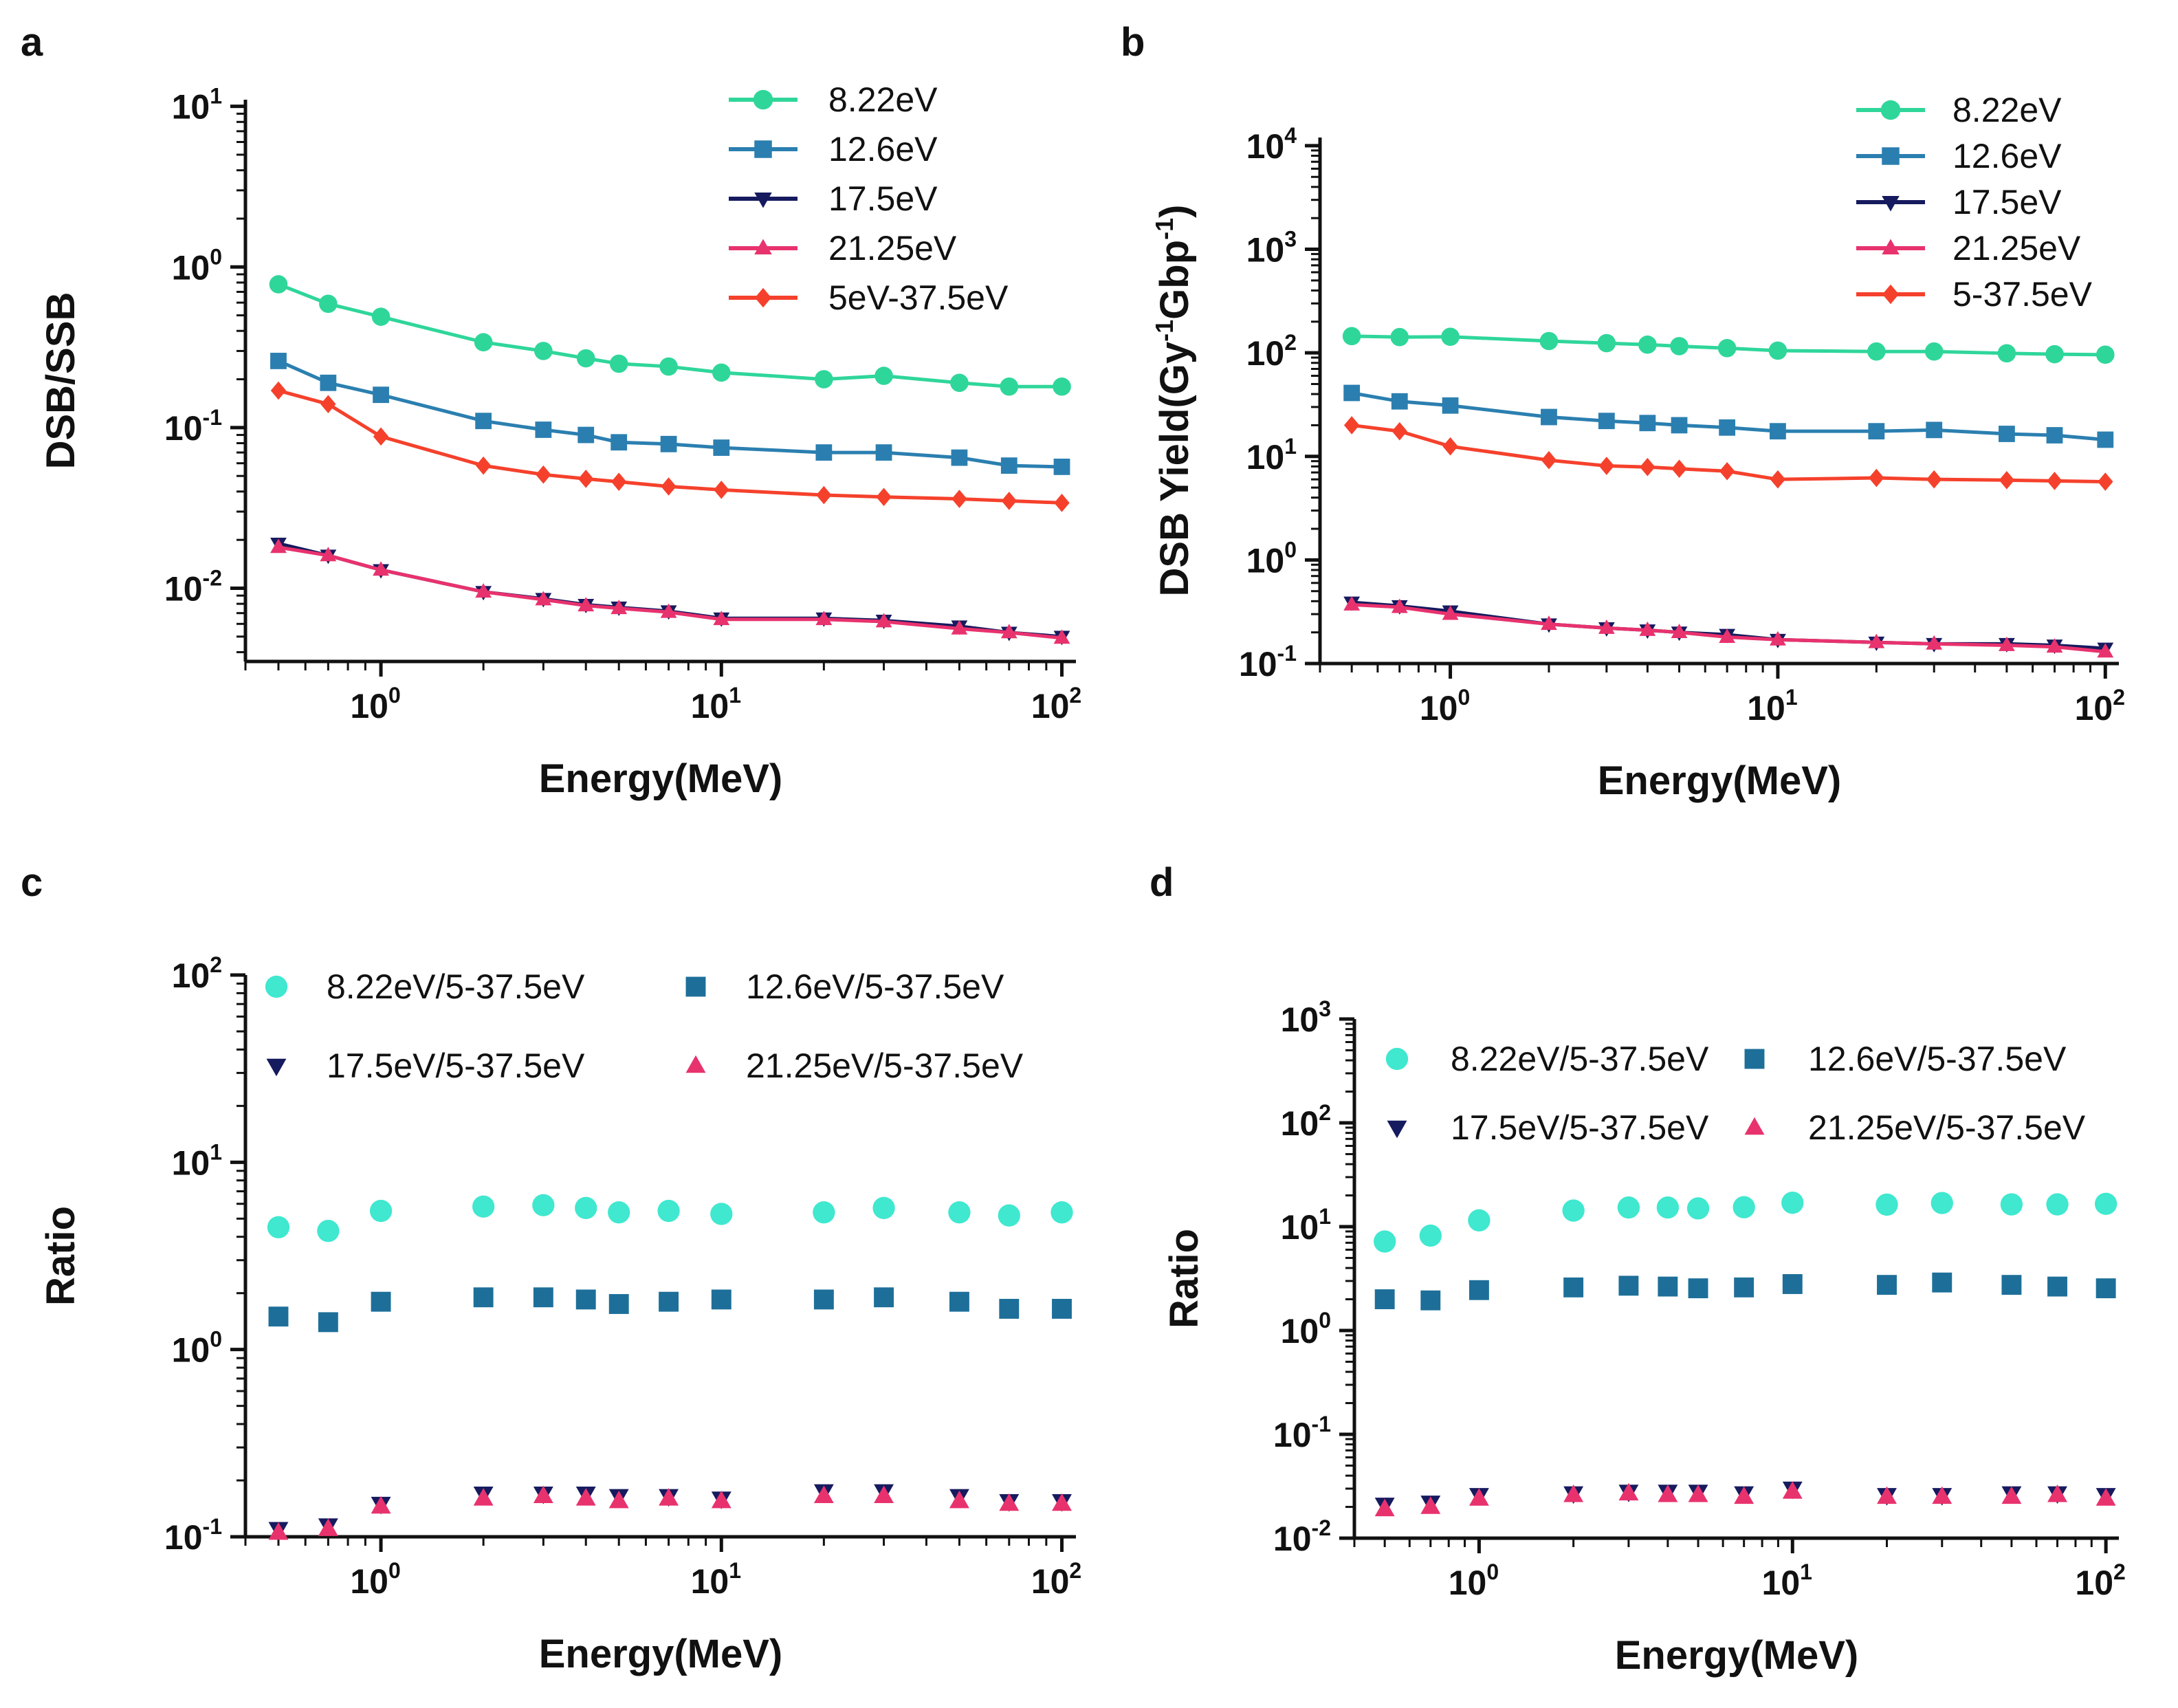  What do you see at coordinates (1959, 156) in the screenshot?
I see `legend-item: 12.6eV` at bounding box center [1959, 156].